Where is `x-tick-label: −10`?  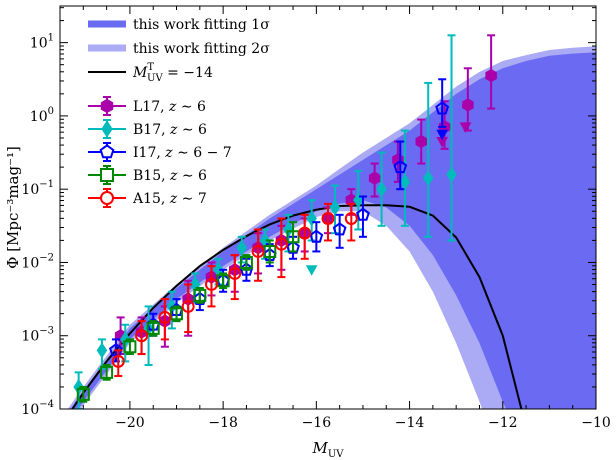
x-tick-label: −10 is located at coordinates (596, 423).